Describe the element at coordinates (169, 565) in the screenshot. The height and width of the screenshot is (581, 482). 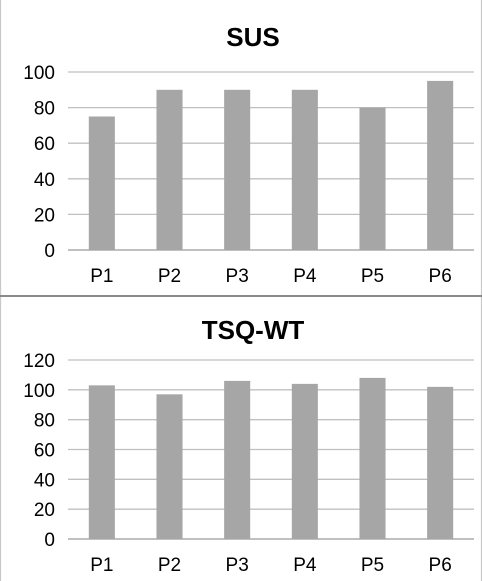
I see `tsq-wt-x-tick-label-p2: P2` at that location.